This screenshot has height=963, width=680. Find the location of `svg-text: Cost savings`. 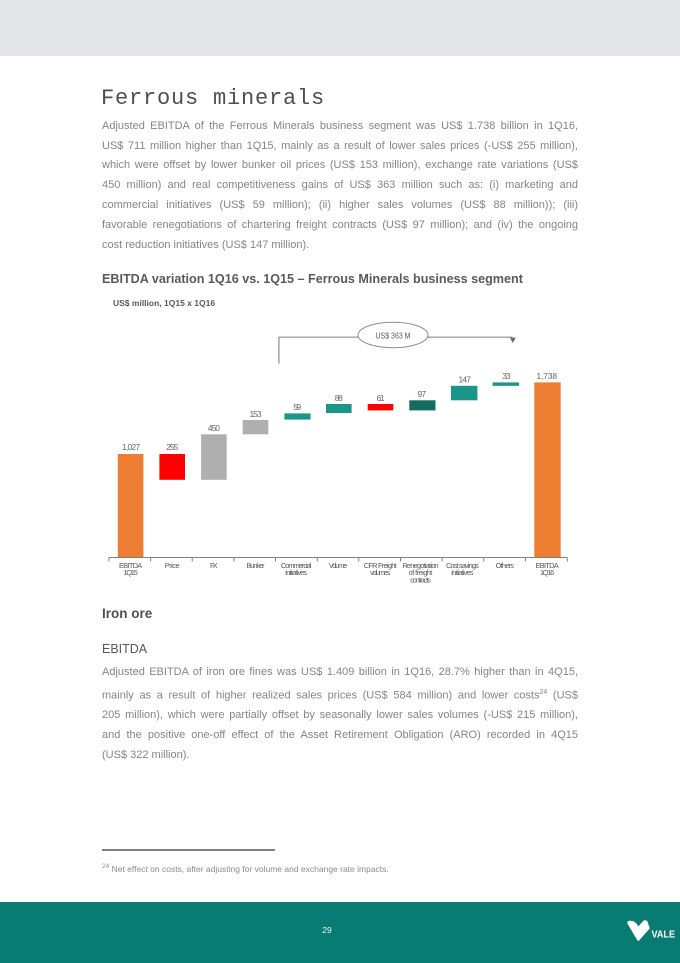

svg-text: Cost savings is located at coordinates (462, 565).